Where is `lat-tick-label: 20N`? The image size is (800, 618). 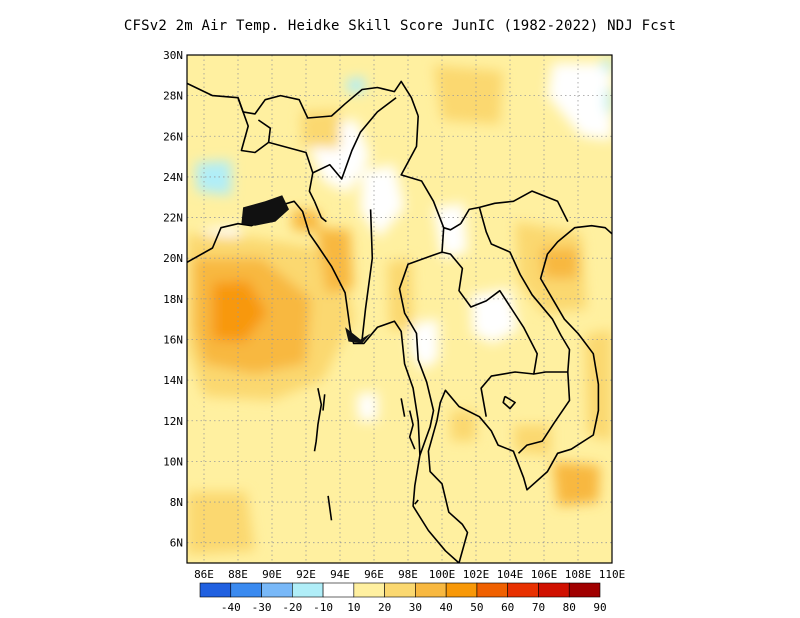
lat-tick-label: 20N is located at coordinates (173, 258).